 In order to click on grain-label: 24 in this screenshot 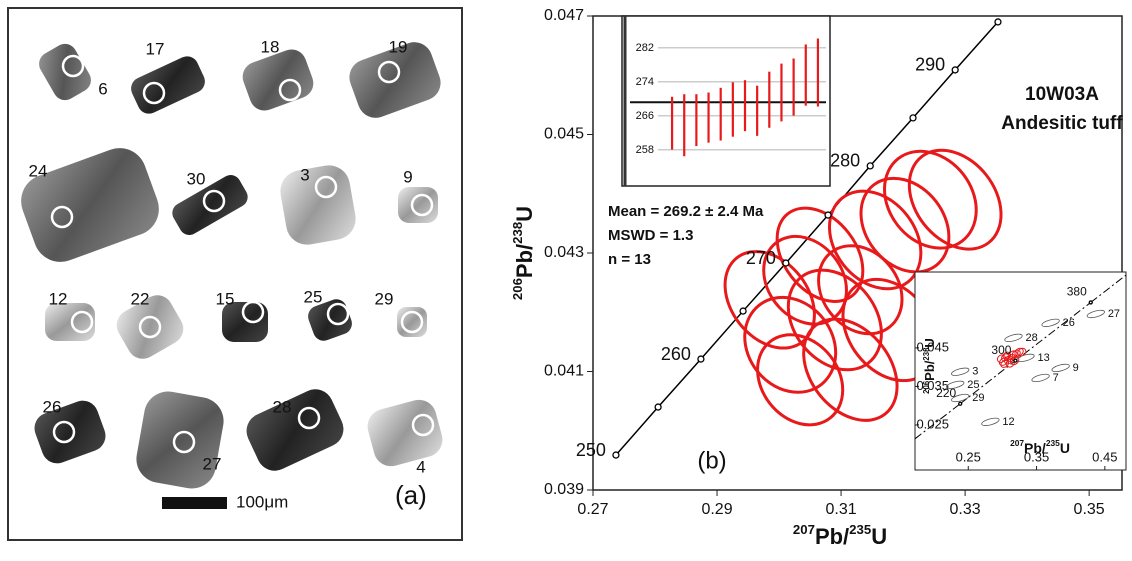, I will do `click(38, 170)`.